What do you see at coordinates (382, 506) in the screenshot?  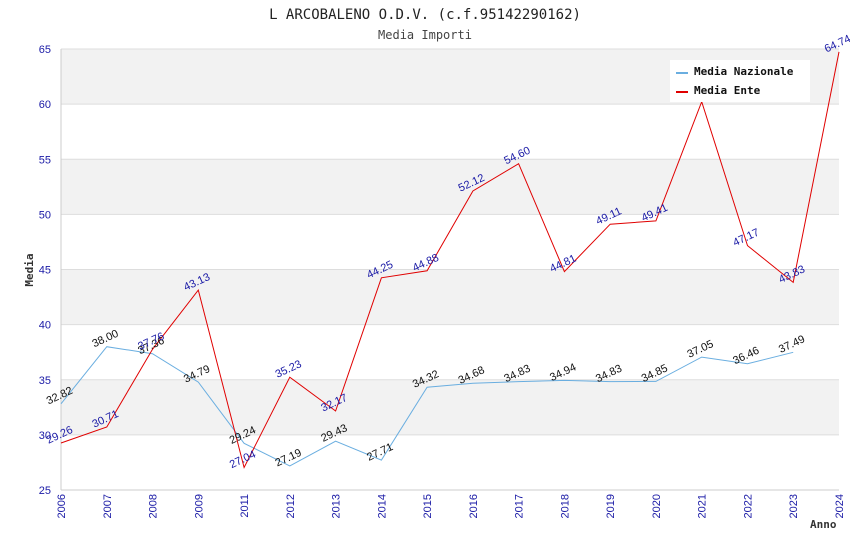 I see `x-tick-label: 2014` at bounding box center [382, 506].